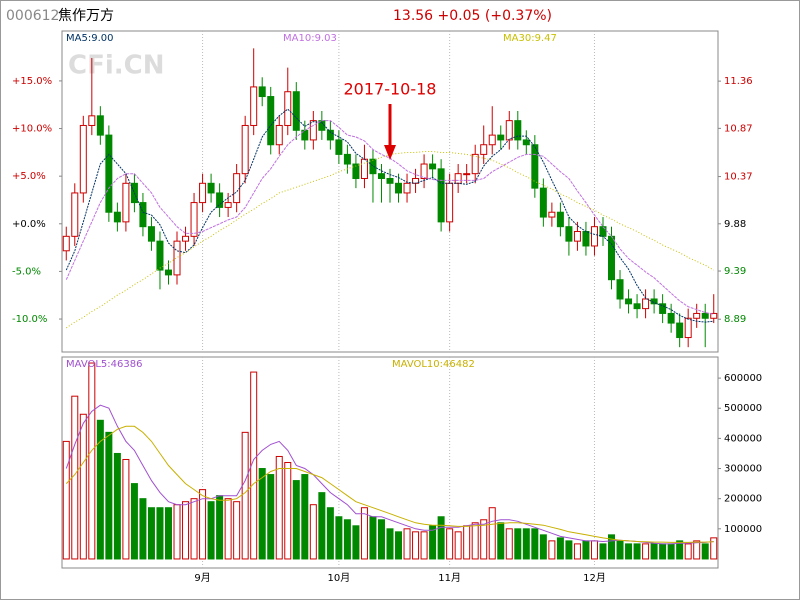 This screenshot has height=600, width=800. What do you see at coordinates (202, 578) in the screenshot?
I see `x-tick-label: 9月` at bounding box center [202, 578].